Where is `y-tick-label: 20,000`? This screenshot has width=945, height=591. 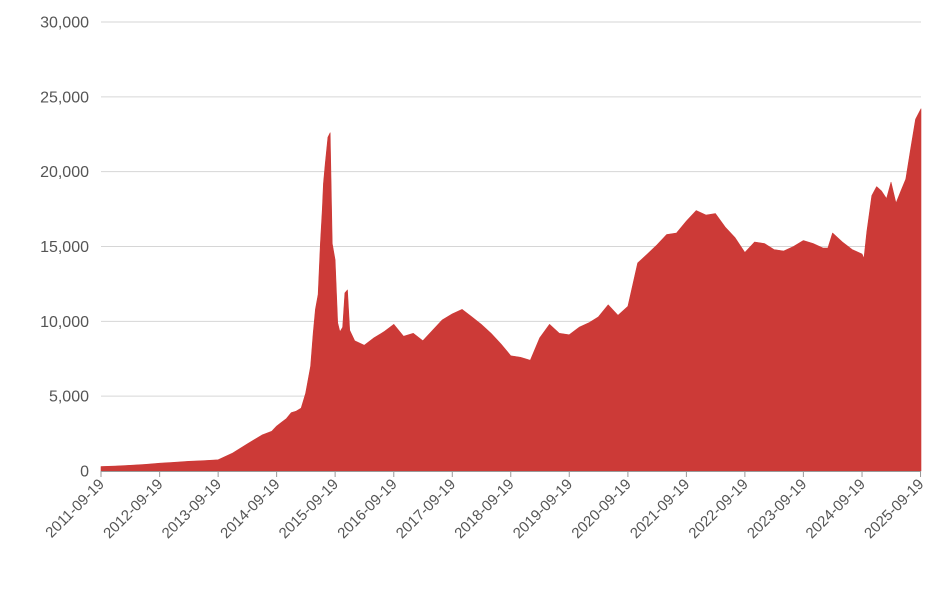
y-tick-label: 20,000 is located at coordinates (64, 172).